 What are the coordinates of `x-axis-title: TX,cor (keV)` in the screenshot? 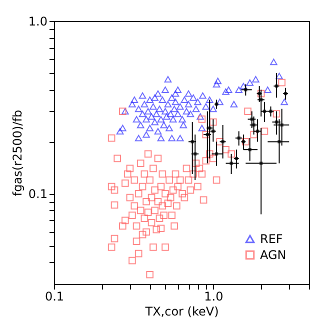 It's located at (181, 311).